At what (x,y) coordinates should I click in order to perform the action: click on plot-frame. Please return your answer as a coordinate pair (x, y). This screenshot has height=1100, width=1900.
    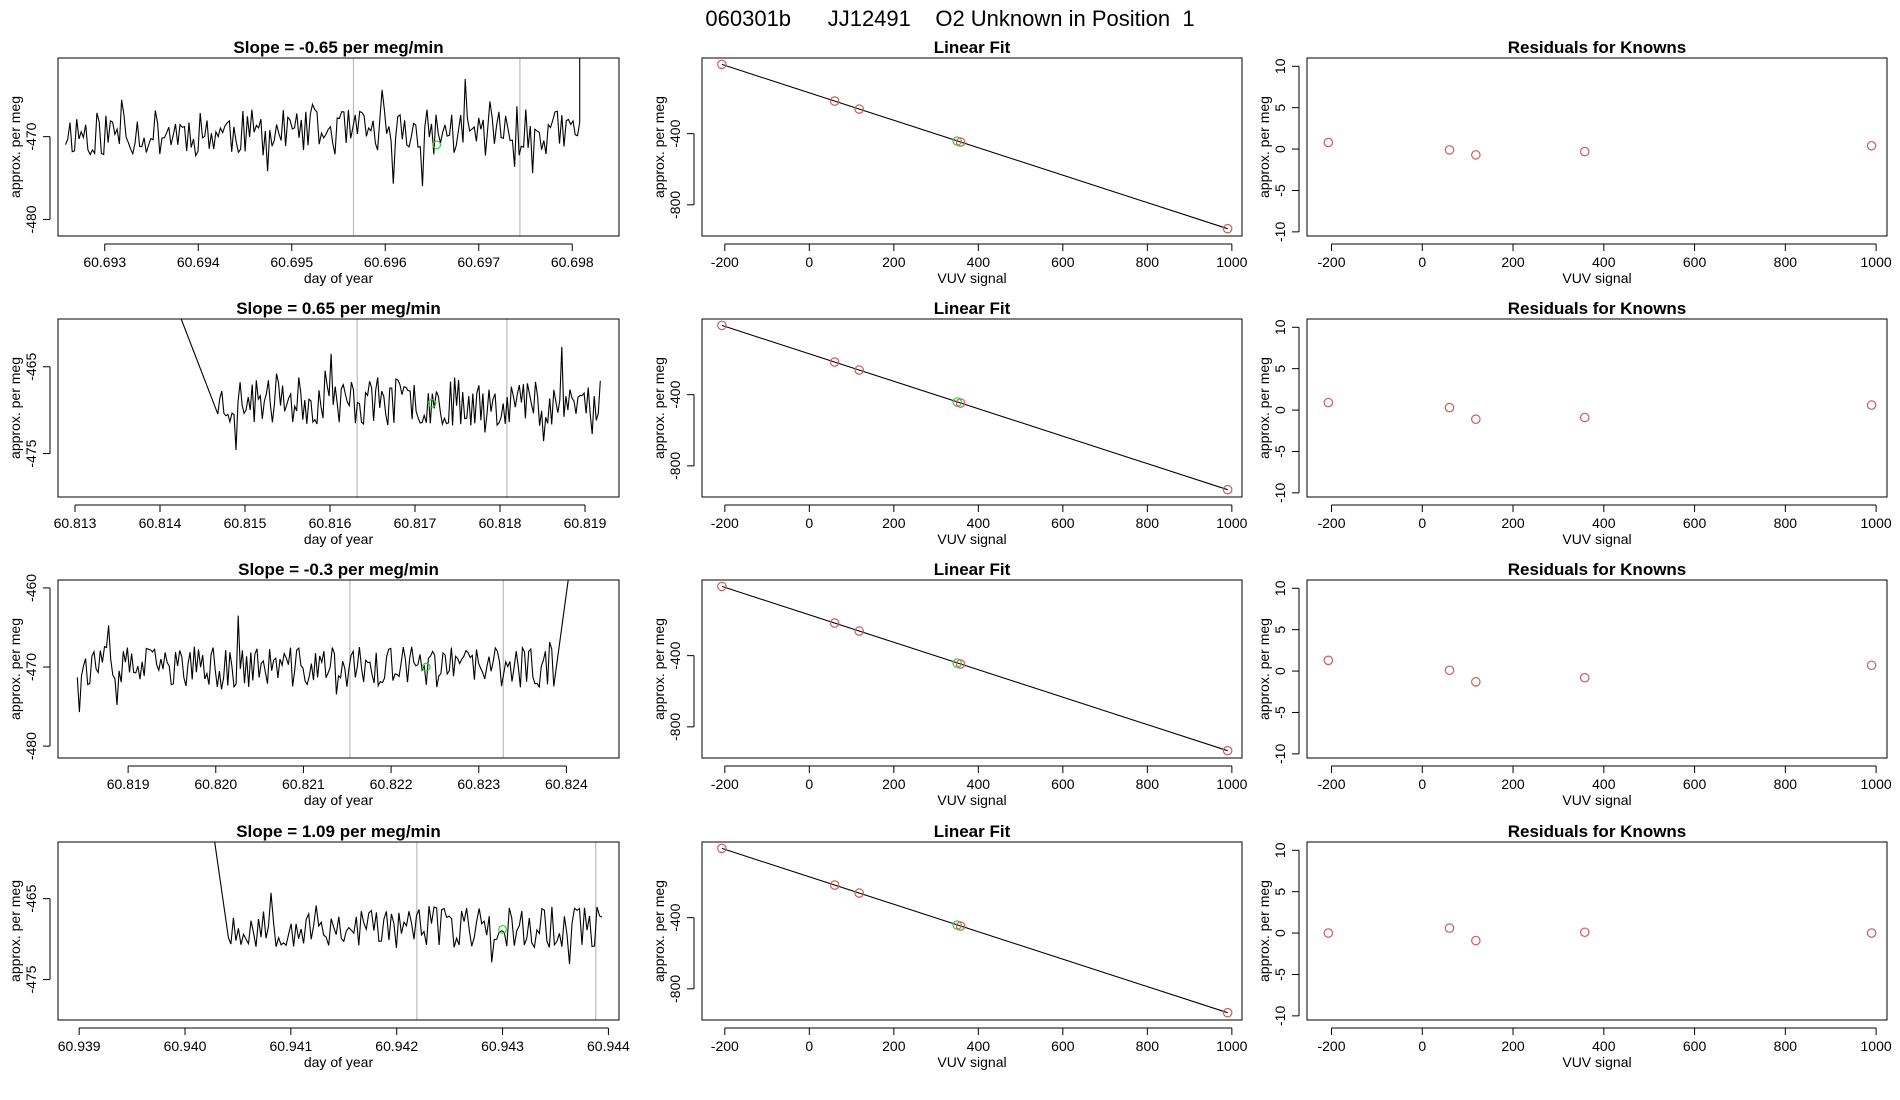
    Looking at the image, I should click on (1597, 669).